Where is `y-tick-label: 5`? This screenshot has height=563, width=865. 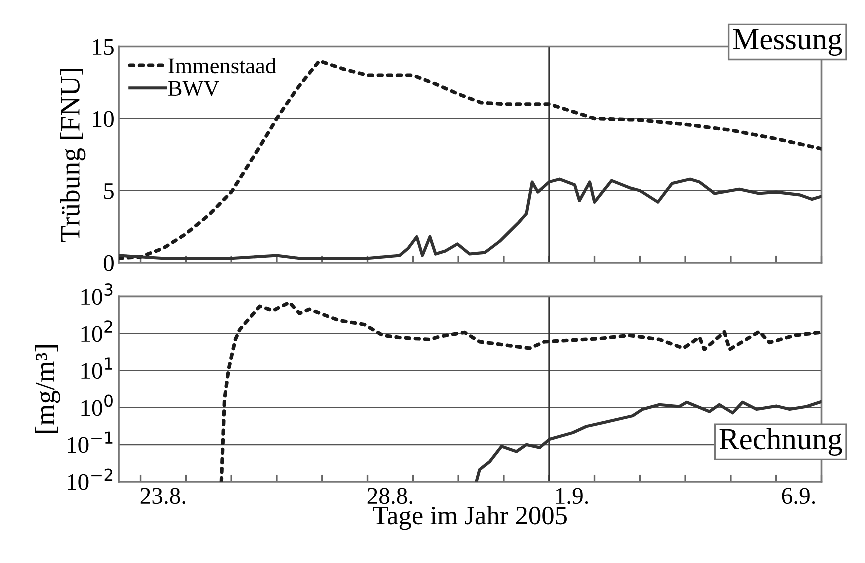 y-tick-label: 5 is located at coordinates (109, 192).